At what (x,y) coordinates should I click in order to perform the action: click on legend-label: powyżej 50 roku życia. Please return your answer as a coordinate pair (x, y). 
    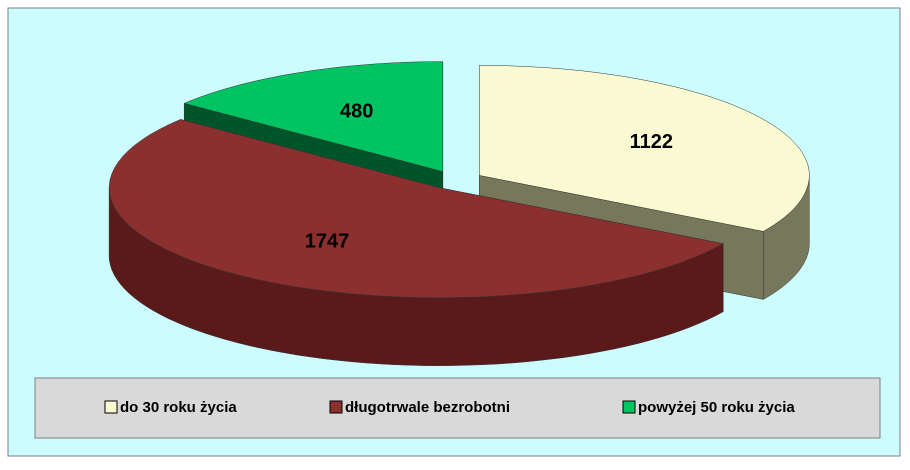
    Looking at the image, I should click on (716, 407).